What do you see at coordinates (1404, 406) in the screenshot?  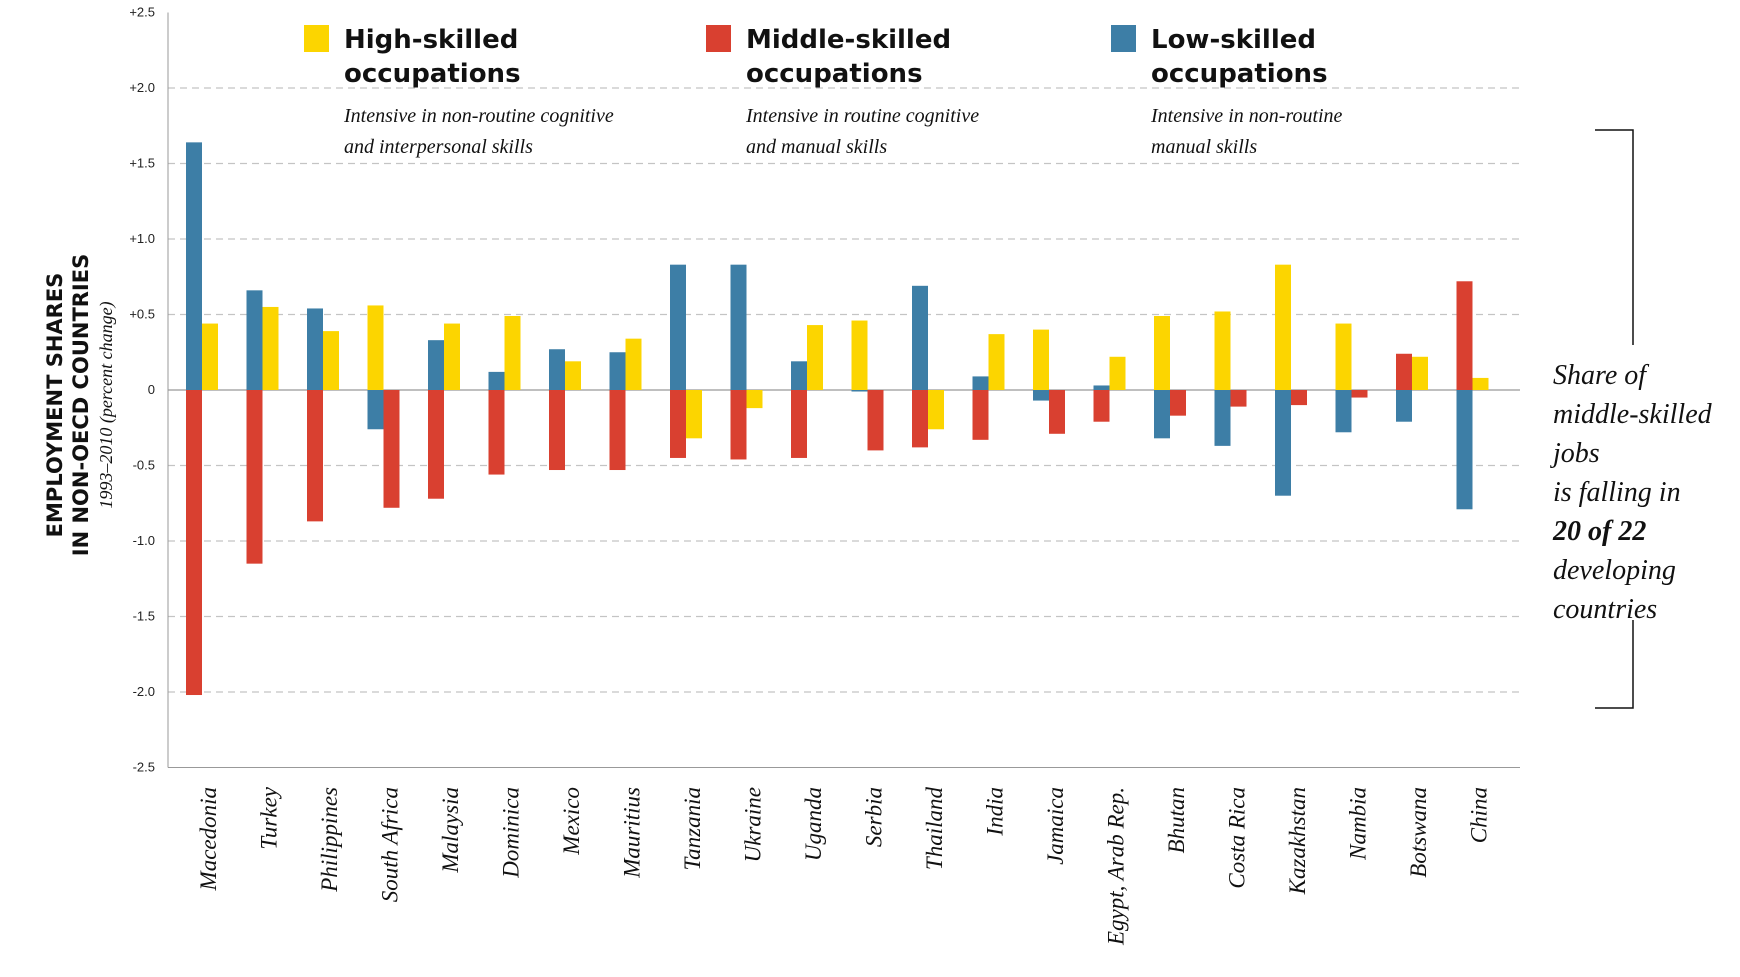 I see `bar-botswana-low` at bounding box center [1404, 406].